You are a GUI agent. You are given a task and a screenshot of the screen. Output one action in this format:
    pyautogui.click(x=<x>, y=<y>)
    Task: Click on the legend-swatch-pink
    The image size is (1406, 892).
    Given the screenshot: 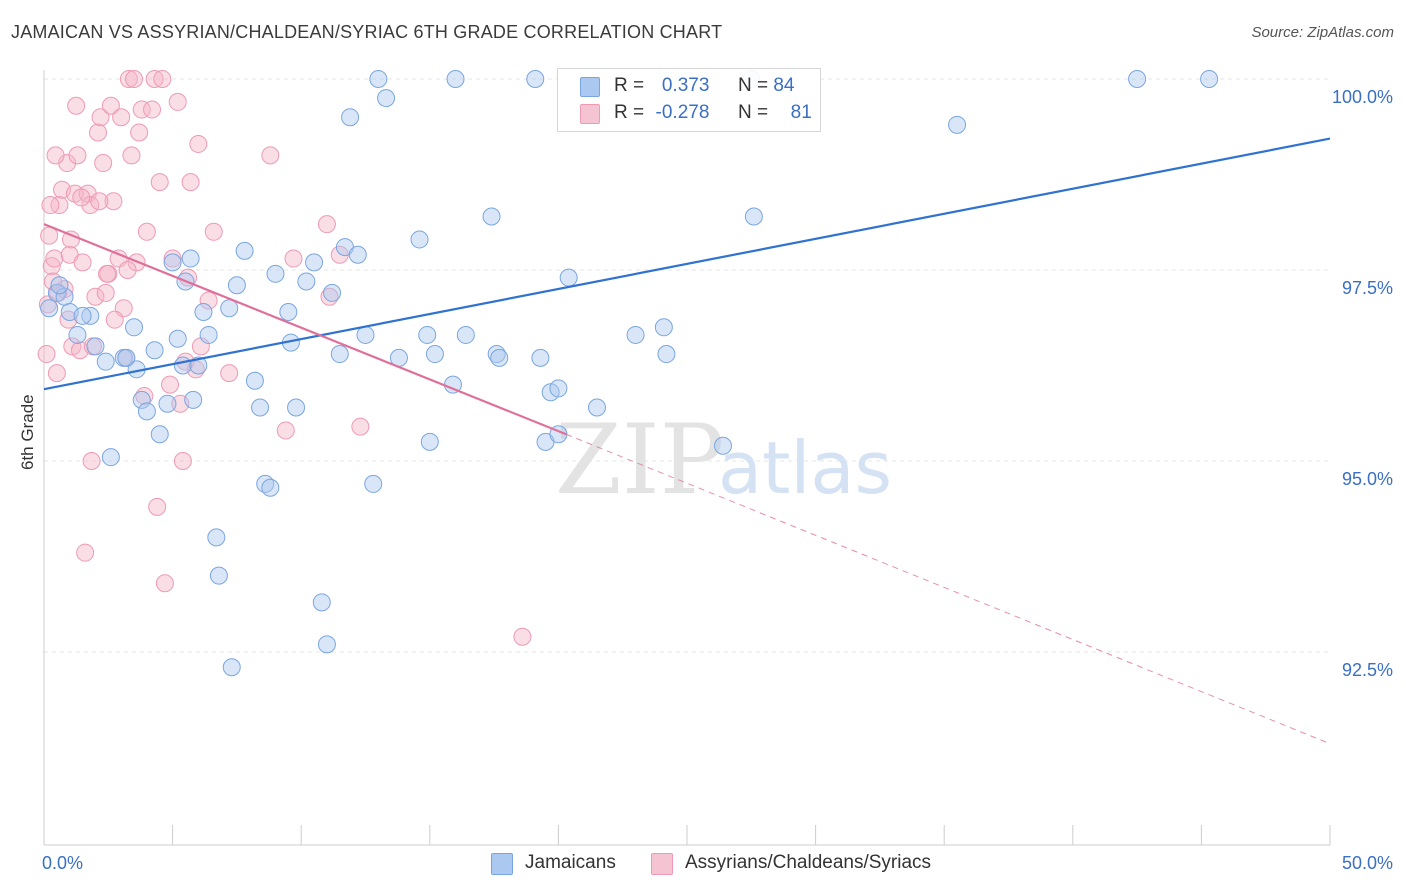 What is the action you would take?
    pyautogui.click(x=590, y=114)
    